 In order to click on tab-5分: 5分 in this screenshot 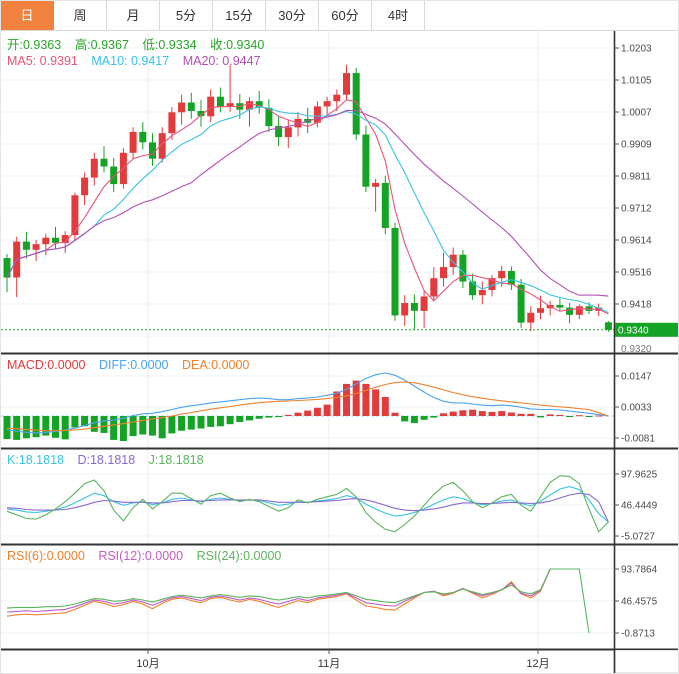, I will do `click(186, 15)`.